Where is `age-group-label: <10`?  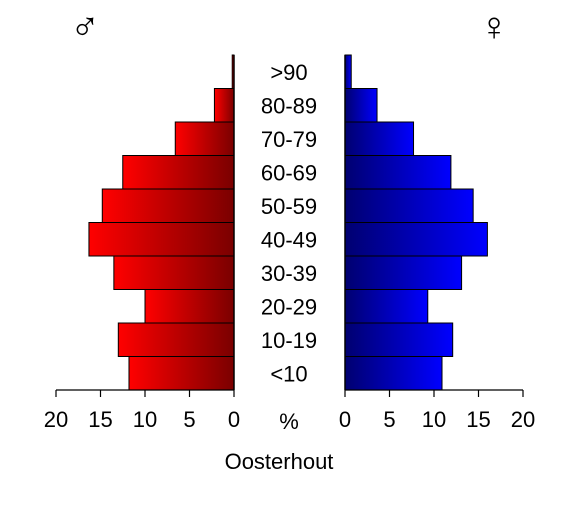 age-group-label: <10 is located at coordinates (288, 373).